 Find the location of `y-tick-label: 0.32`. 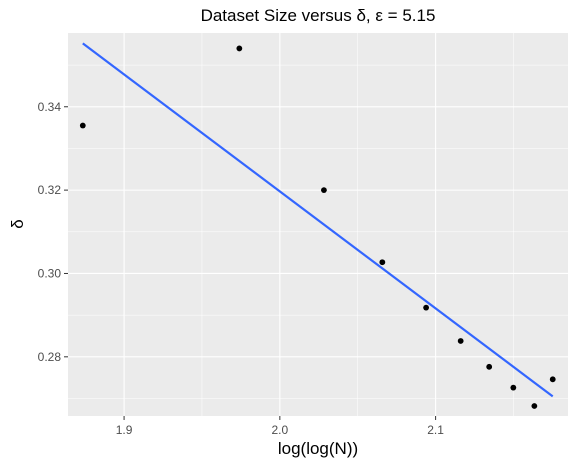

y-tick-label: 0.32 is located at coordinates (50, 190).